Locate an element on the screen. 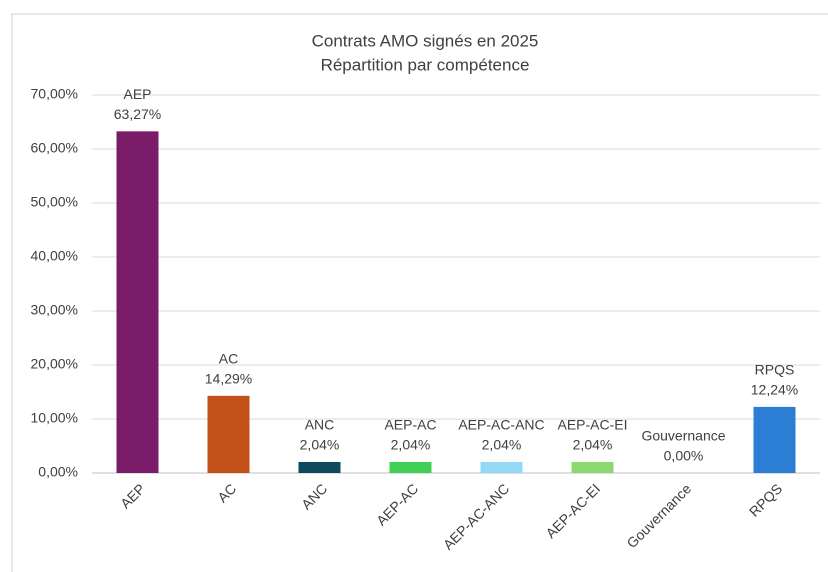  data-label-category: AEP-AC-EI is located at coordinates (592, 425).